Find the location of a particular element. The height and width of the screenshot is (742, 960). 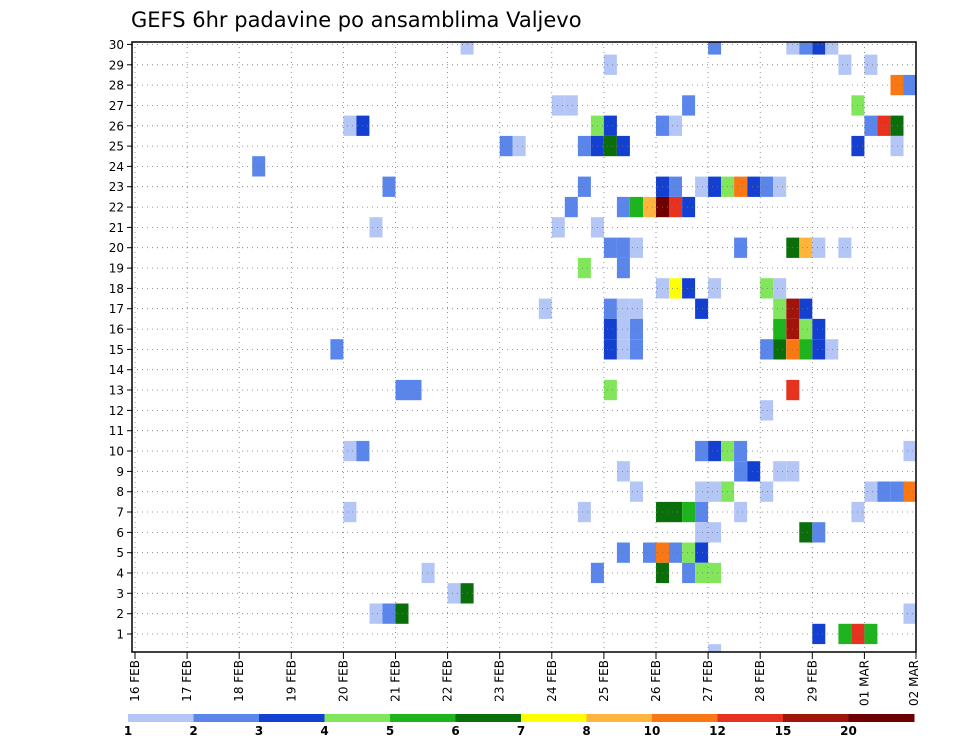

colorbar-label: 6 is located at coordinates (455, 731).